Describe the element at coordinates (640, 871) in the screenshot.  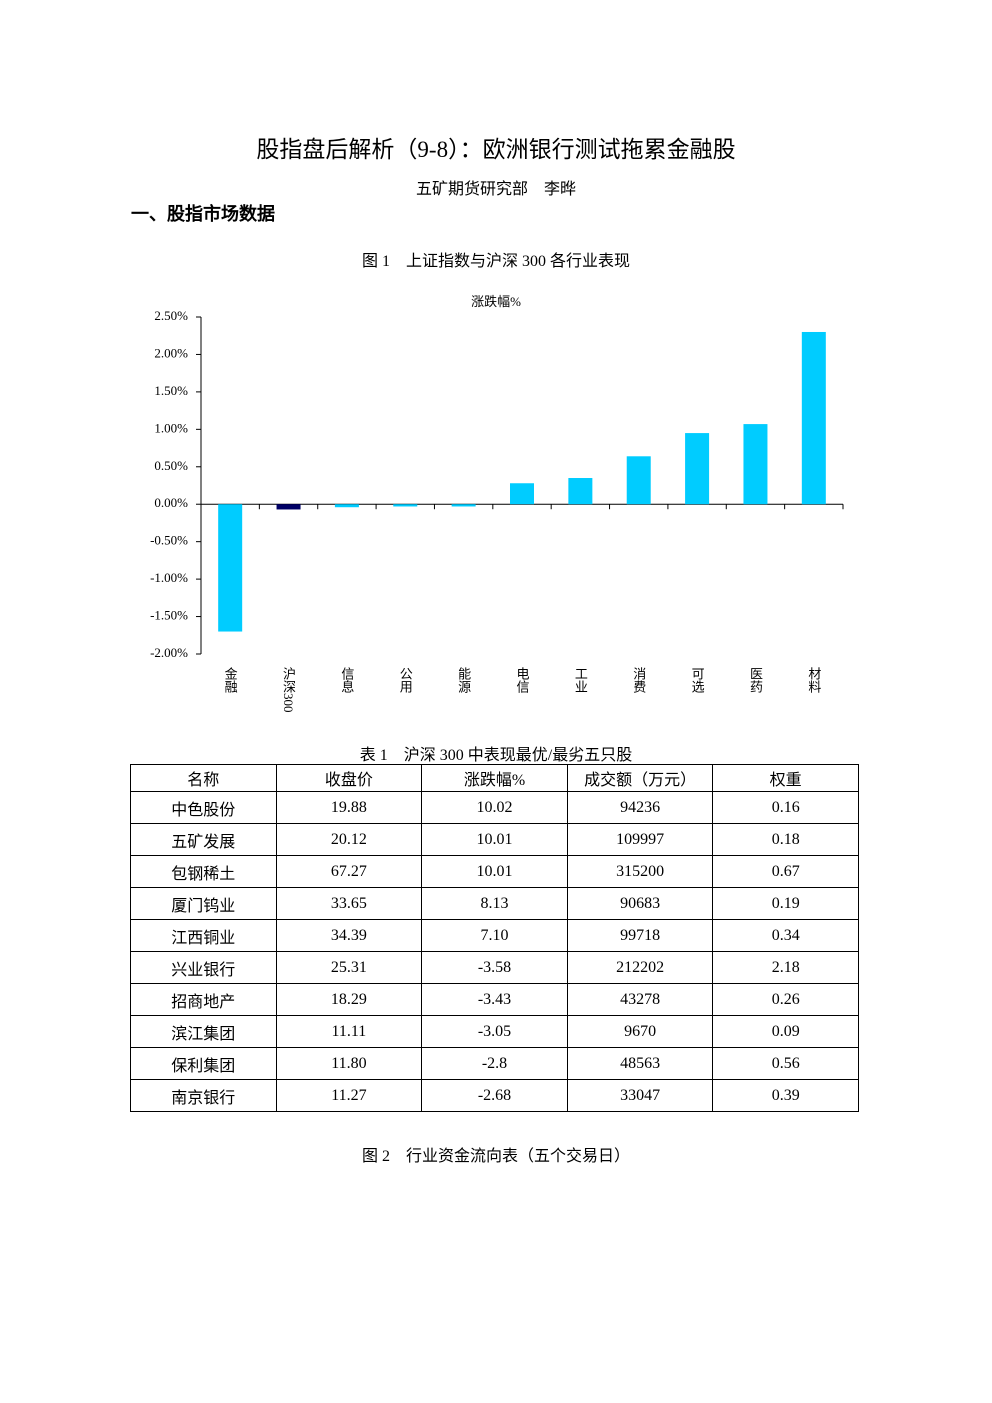
I see `table-cell: 315200` at that location.